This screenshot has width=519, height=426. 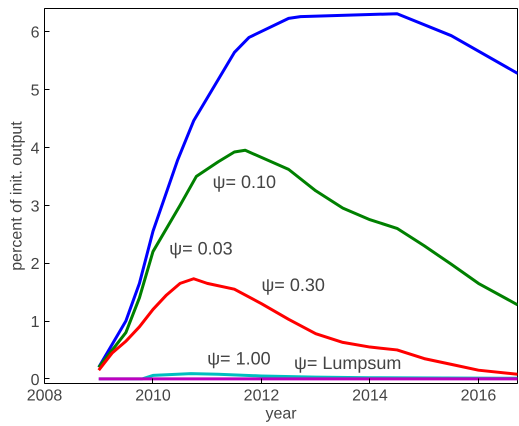 What do you see at coordinates (17, 195) in the screenshot?
I see `y-axis-title: percent of init. output` at bounding box center [17, 195].